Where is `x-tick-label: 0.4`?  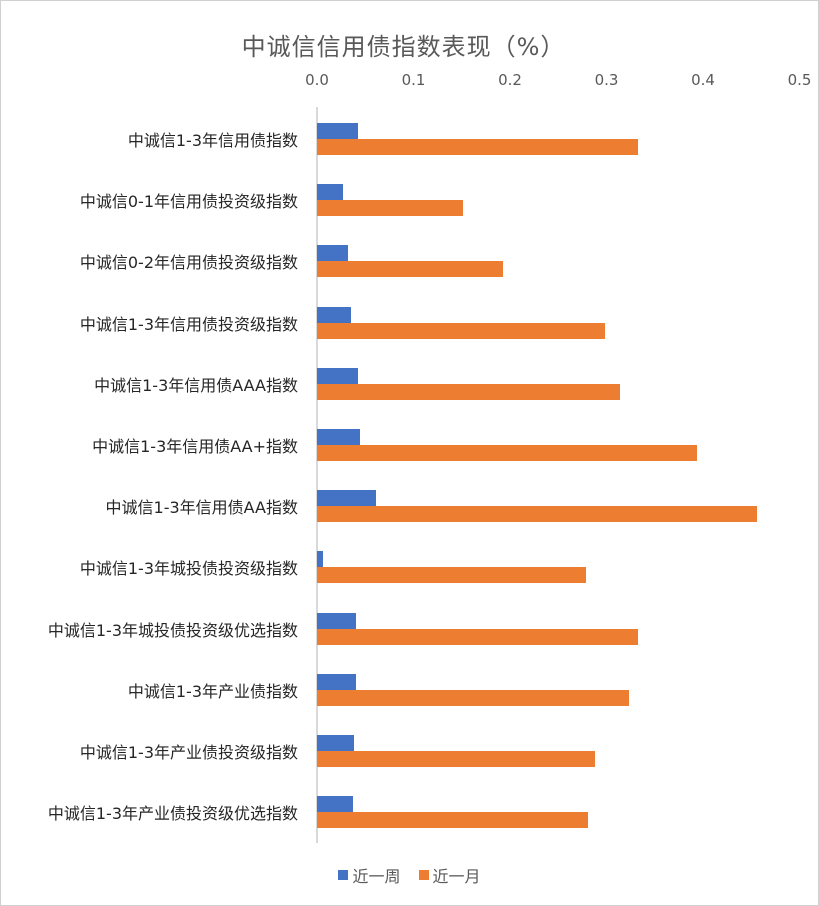 x-tick-label: 0.4 is located at coordinates (703, 80).